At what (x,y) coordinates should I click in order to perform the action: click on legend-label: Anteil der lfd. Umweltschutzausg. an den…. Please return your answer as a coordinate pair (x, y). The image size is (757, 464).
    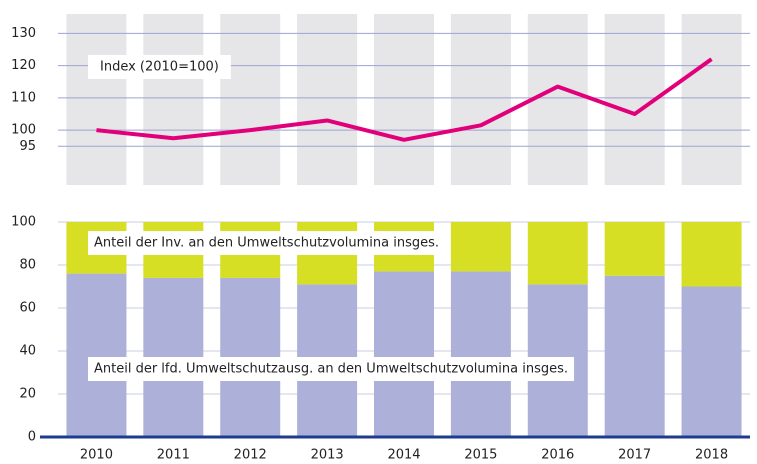
    Looking at the image, I should click on (331, 369).